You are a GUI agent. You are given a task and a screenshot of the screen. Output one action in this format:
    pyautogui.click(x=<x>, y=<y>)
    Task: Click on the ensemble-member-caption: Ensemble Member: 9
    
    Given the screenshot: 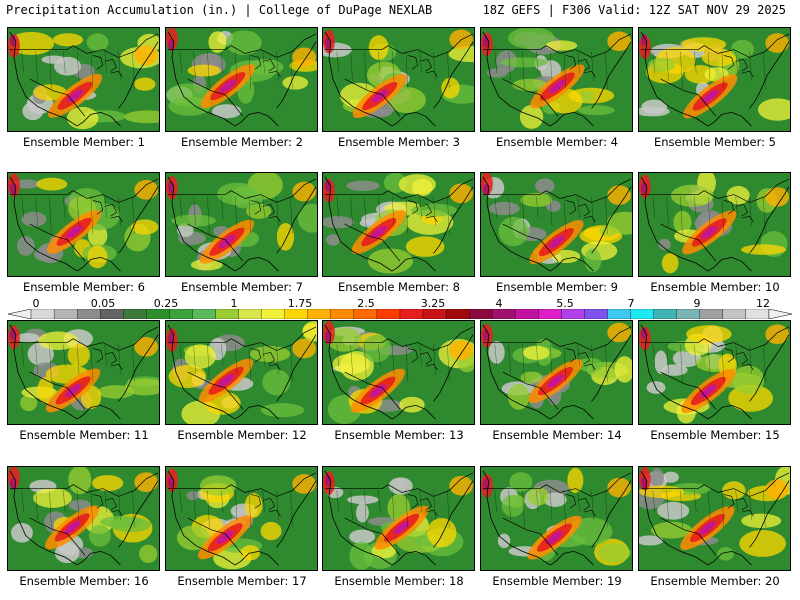 What is the action you would take?
    pyautogui.click(x=557, y=287)
    